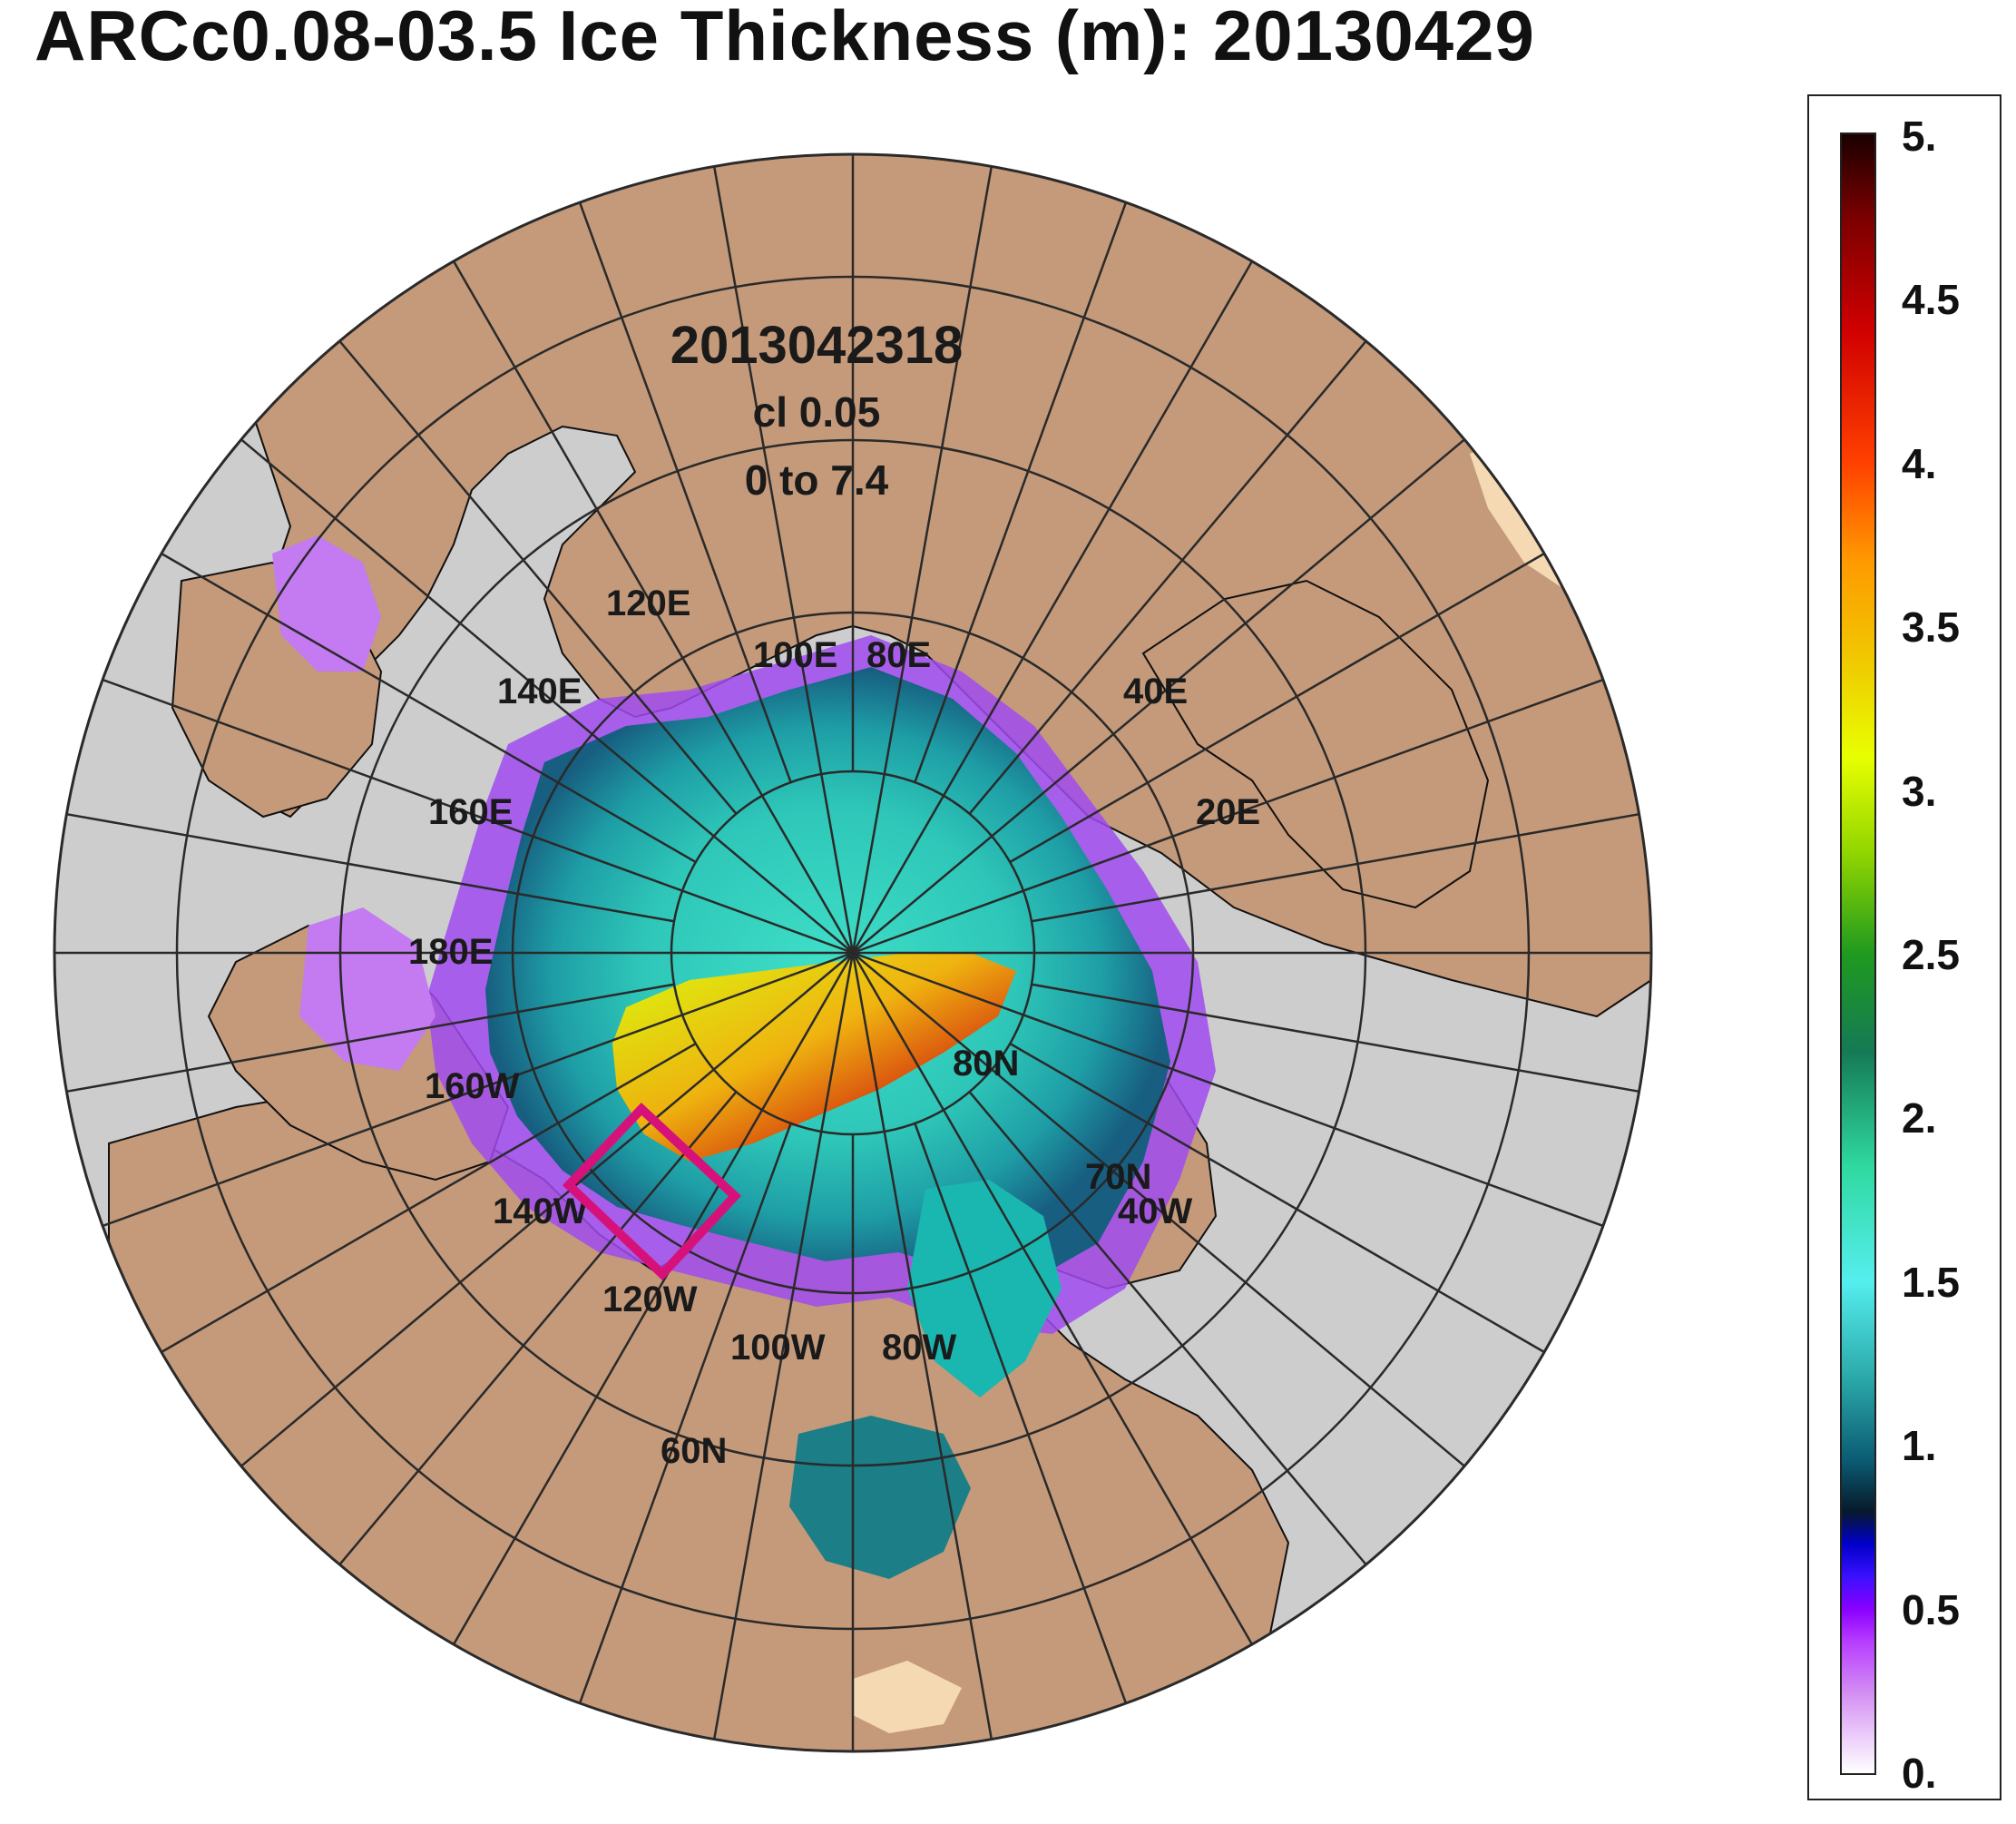  I want to click on colorbar-tick-label: 2., so click(1920, 1118).